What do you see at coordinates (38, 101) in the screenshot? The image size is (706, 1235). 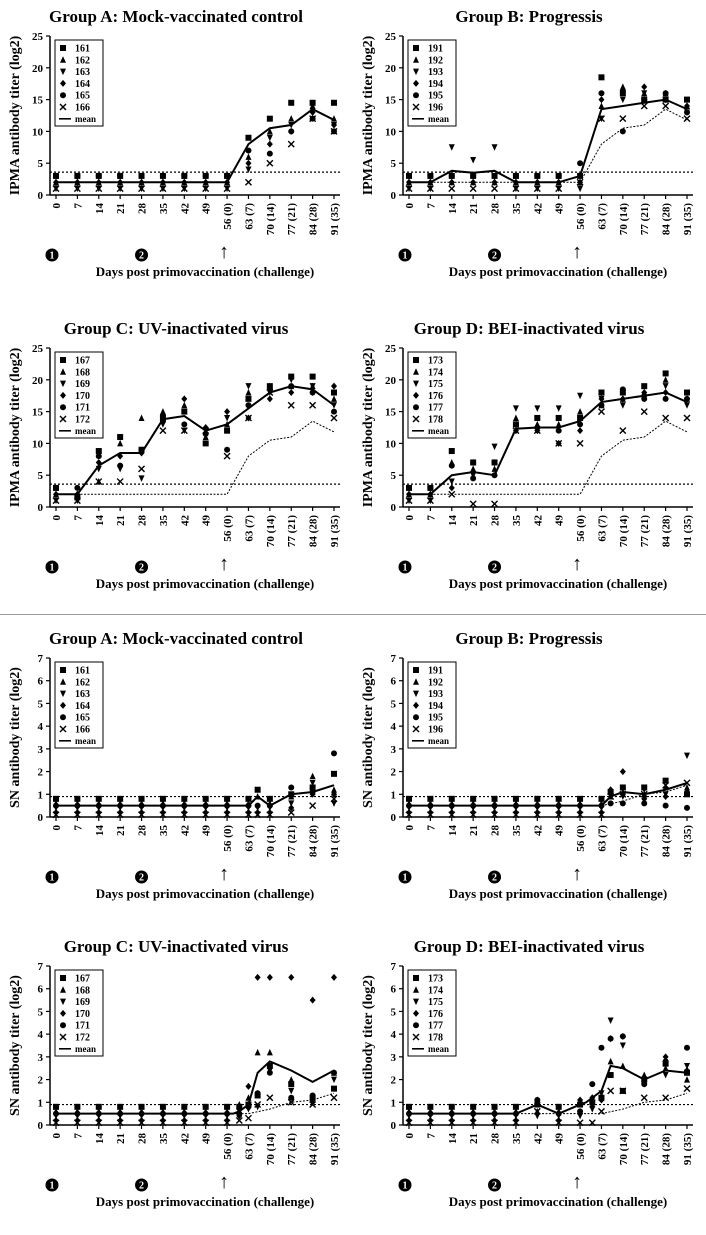 I see `y-tick-label: 15` at bounding box center [38, 101].